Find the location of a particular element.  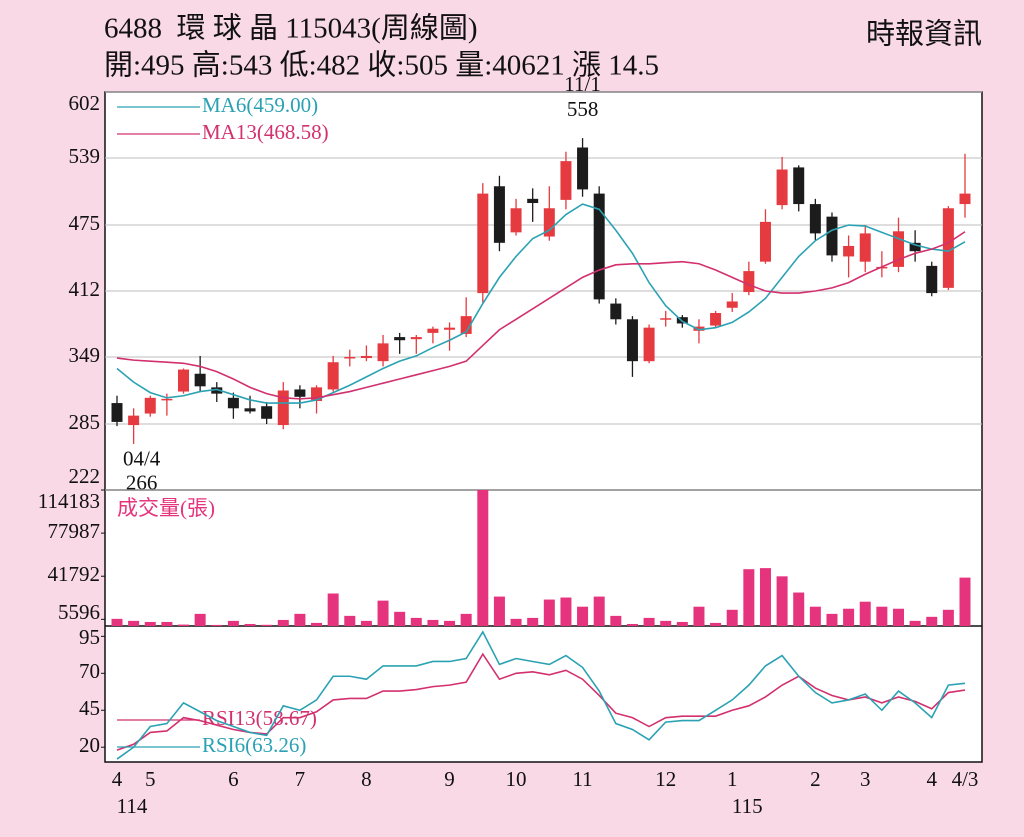

x-tick-label: 3 is located at coordinates (865, 779).